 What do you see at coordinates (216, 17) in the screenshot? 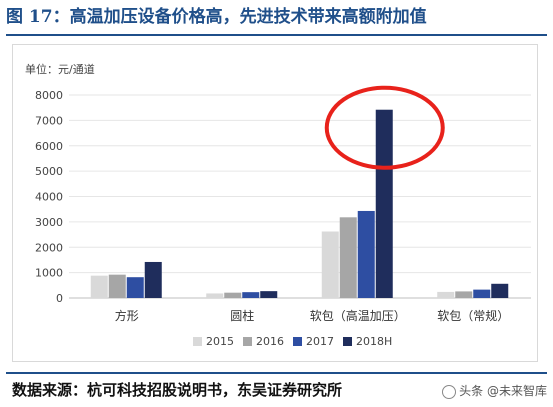
I see `figure-title: 图 17：高温加压设备价格高，先进技术带来高额附加值` at bounding box center [216, 17].